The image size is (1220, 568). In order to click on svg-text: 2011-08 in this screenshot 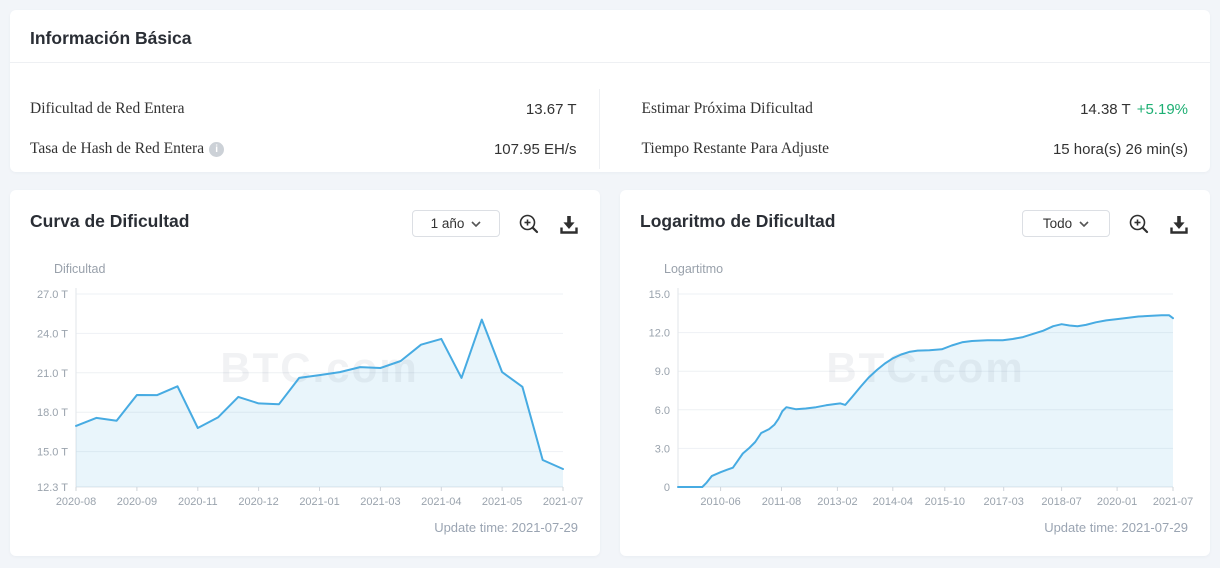, I will do `click(782, 502)`.